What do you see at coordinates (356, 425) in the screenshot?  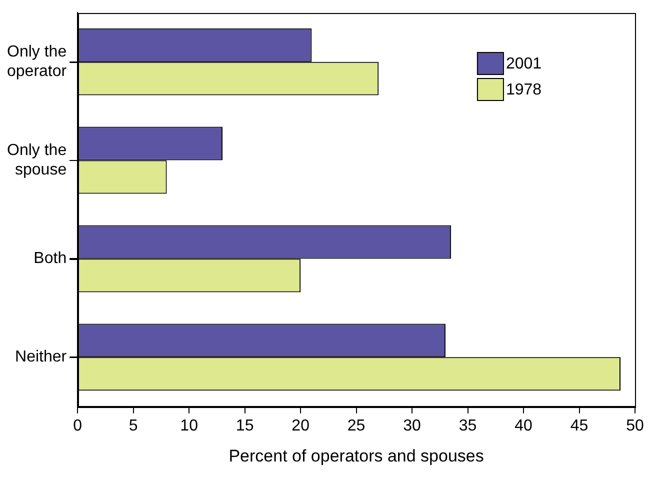 I see `x-tick-label: 25` at bounding box center [356, 425].